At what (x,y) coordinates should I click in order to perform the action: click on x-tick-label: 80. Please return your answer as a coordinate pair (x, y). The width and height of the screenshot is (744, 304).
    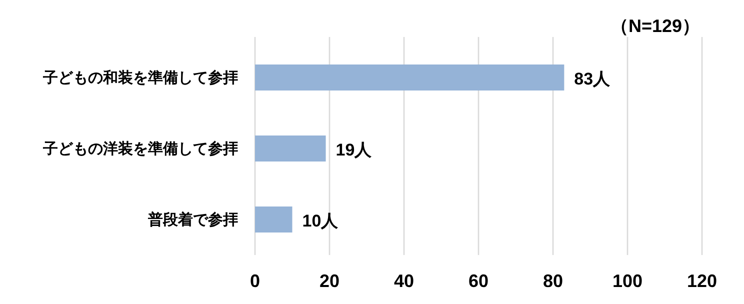
    Looking at the image, I should click on (553, 281).